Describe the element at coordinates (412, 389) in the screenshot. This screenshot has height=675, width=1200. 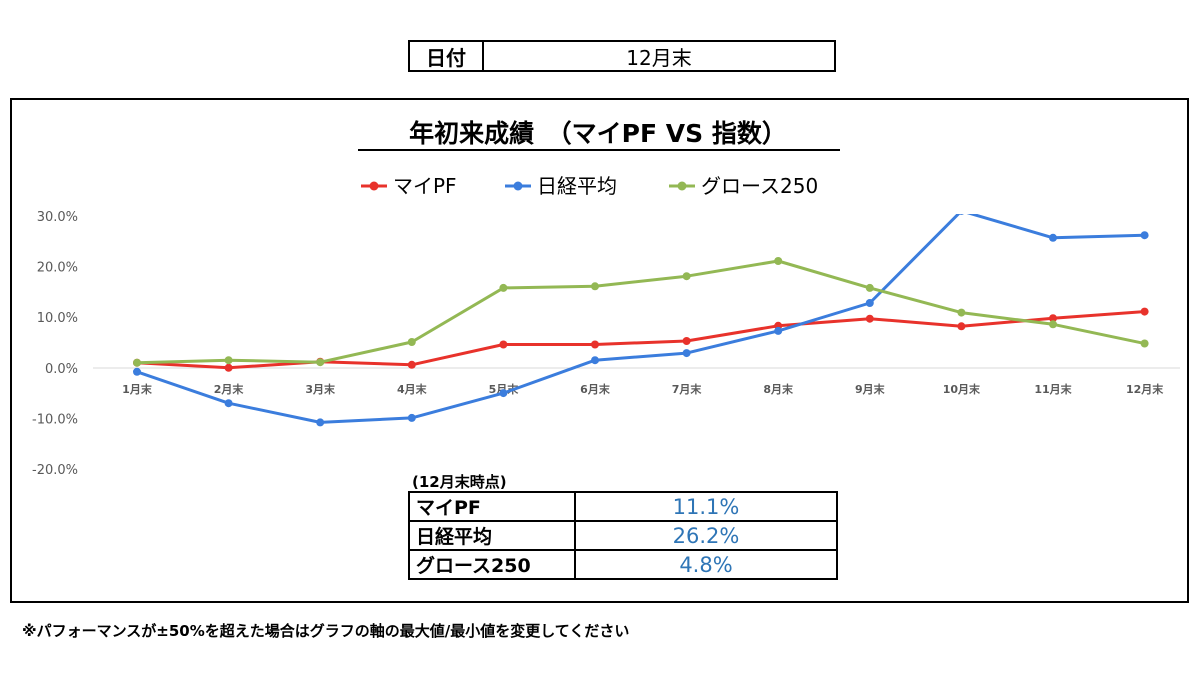
I see `x-tick-label: 4月末` at that location.